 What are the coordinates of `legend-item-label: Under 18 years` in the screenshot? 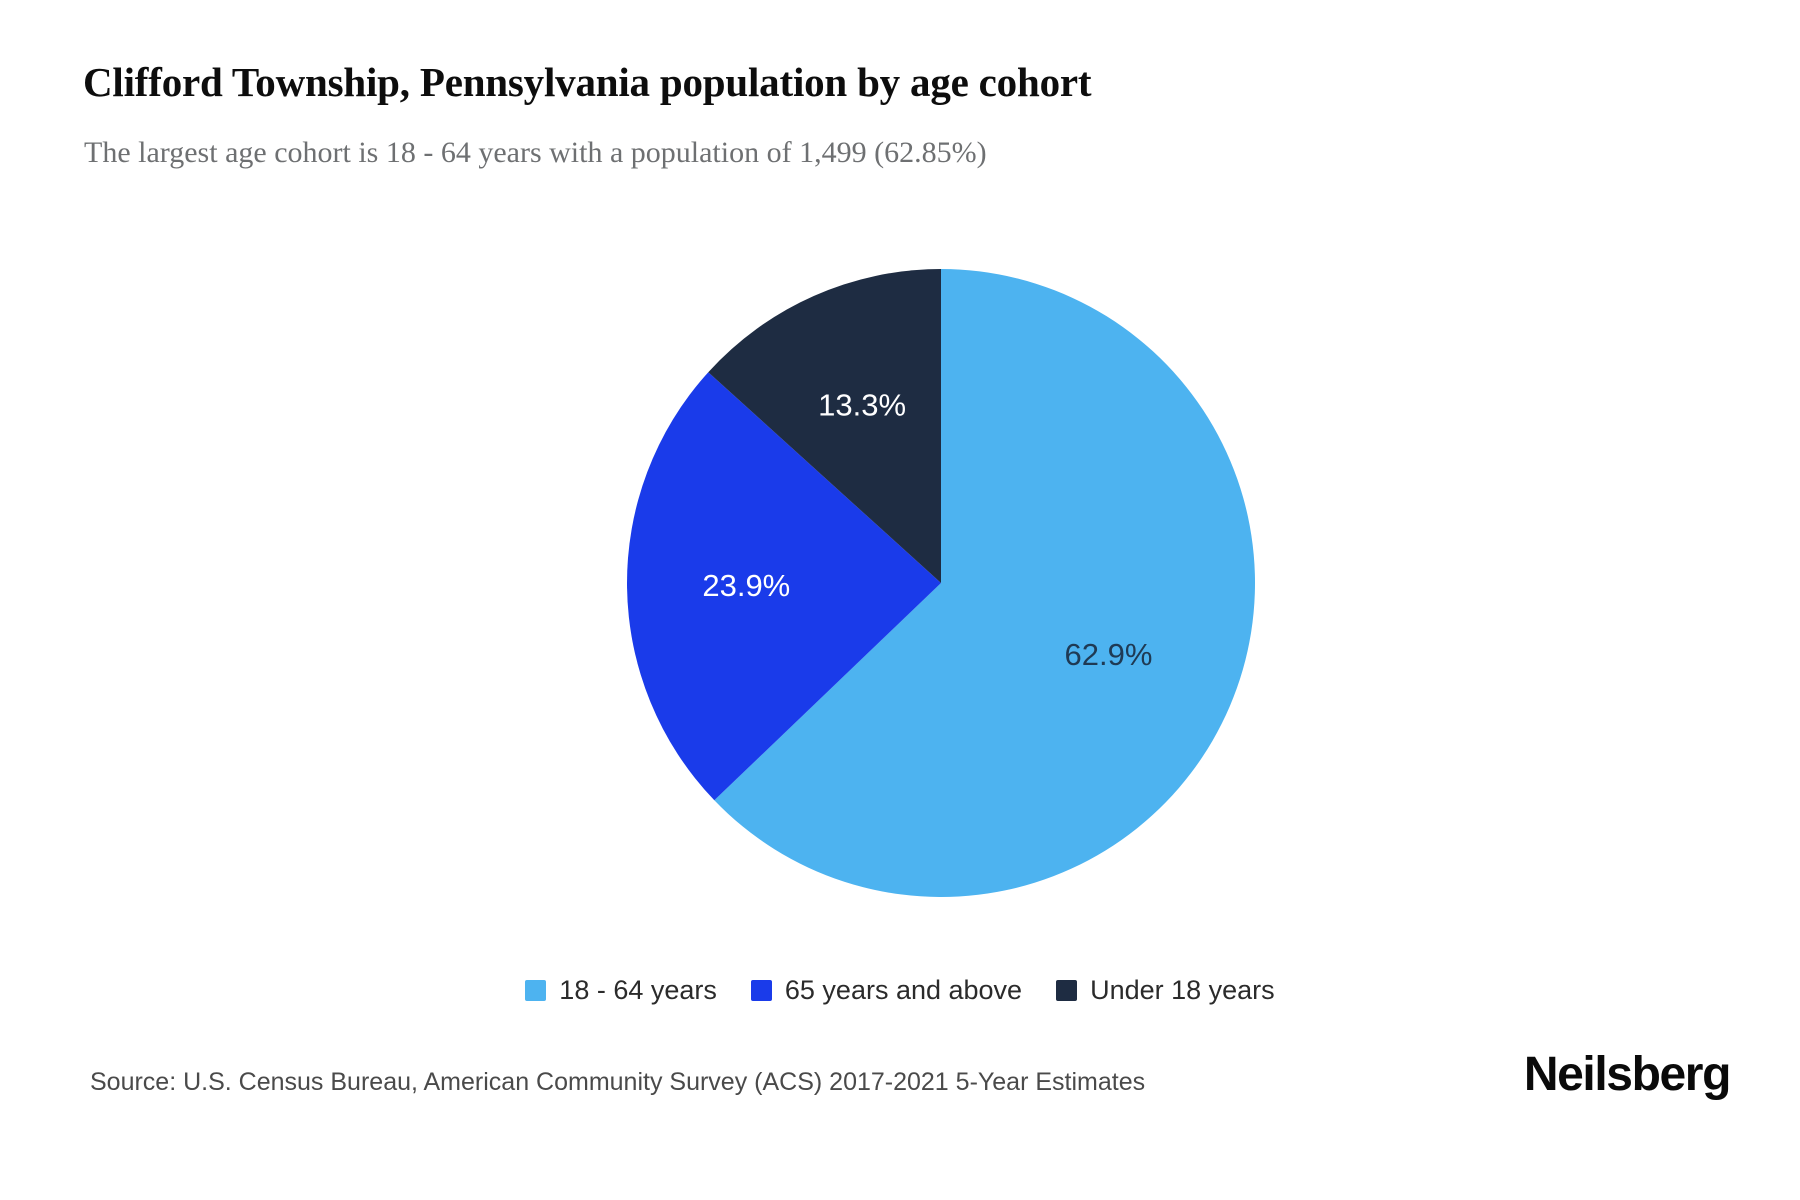 It's located at (1182, 990).